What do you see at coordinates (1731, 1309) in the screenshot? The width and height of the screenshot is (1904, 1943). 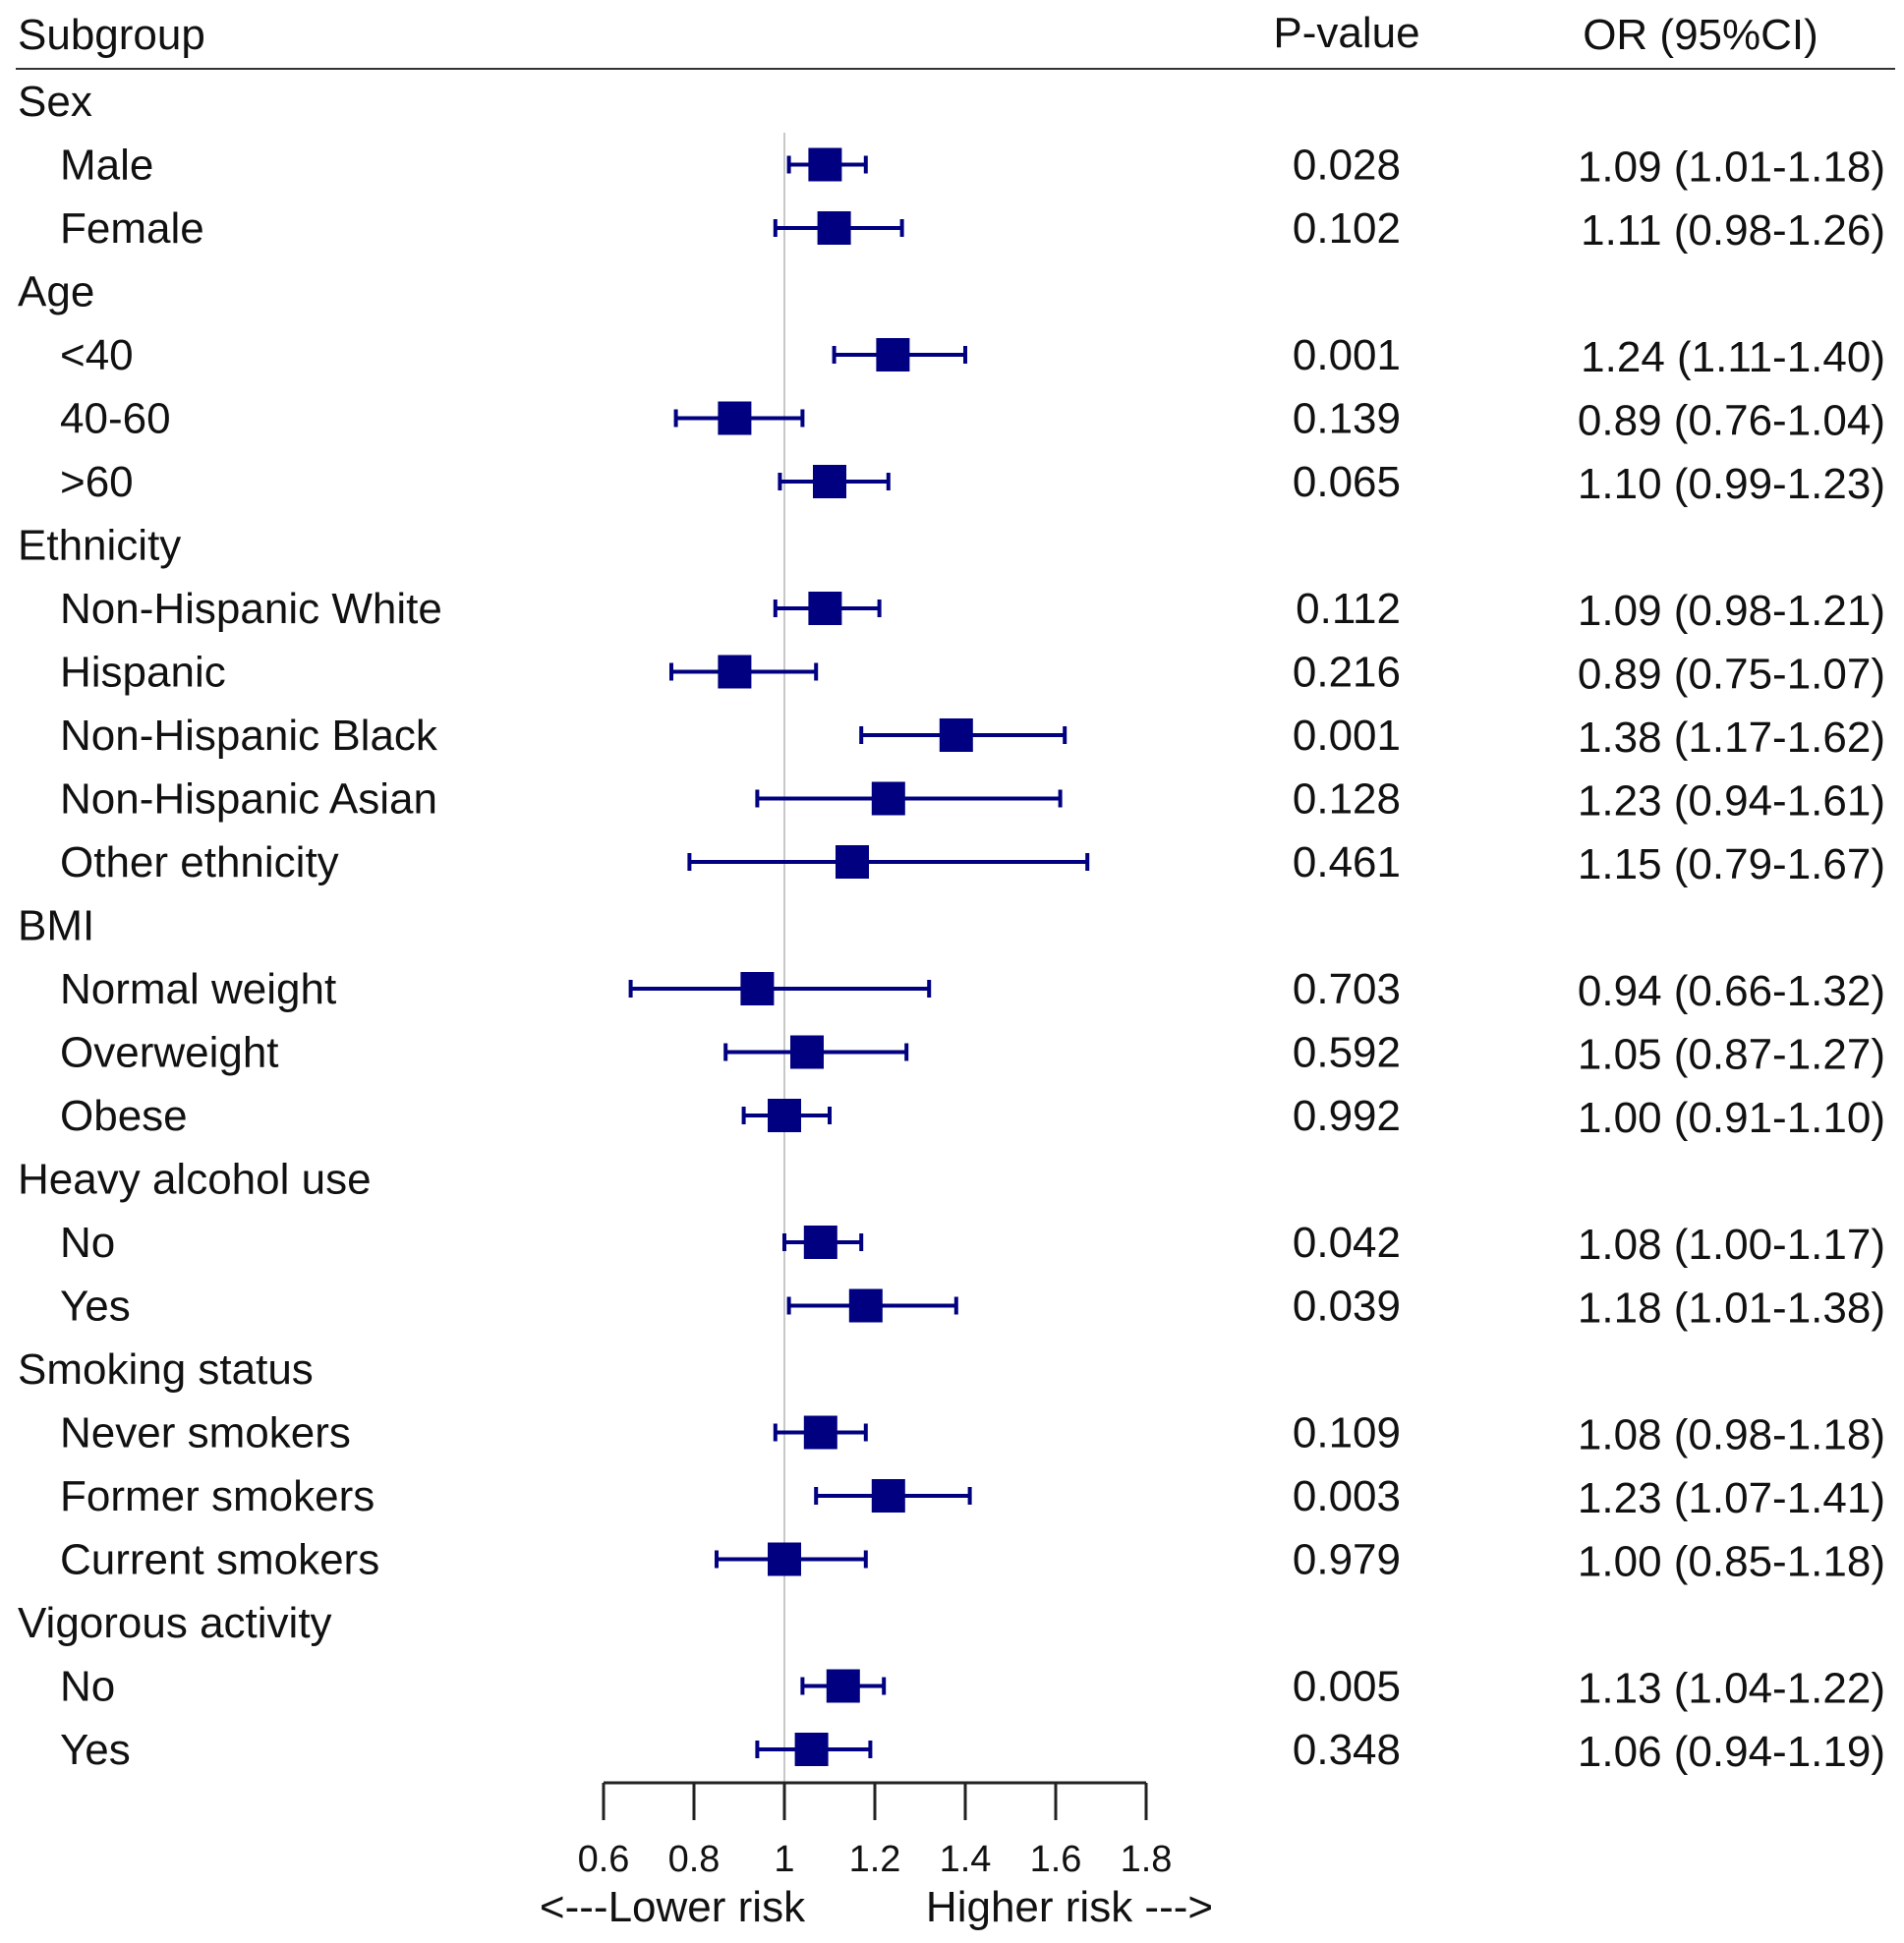 I see `or-ci-text: 1.18 (1.01-1.38)` at bounding box center [1731, 1309].